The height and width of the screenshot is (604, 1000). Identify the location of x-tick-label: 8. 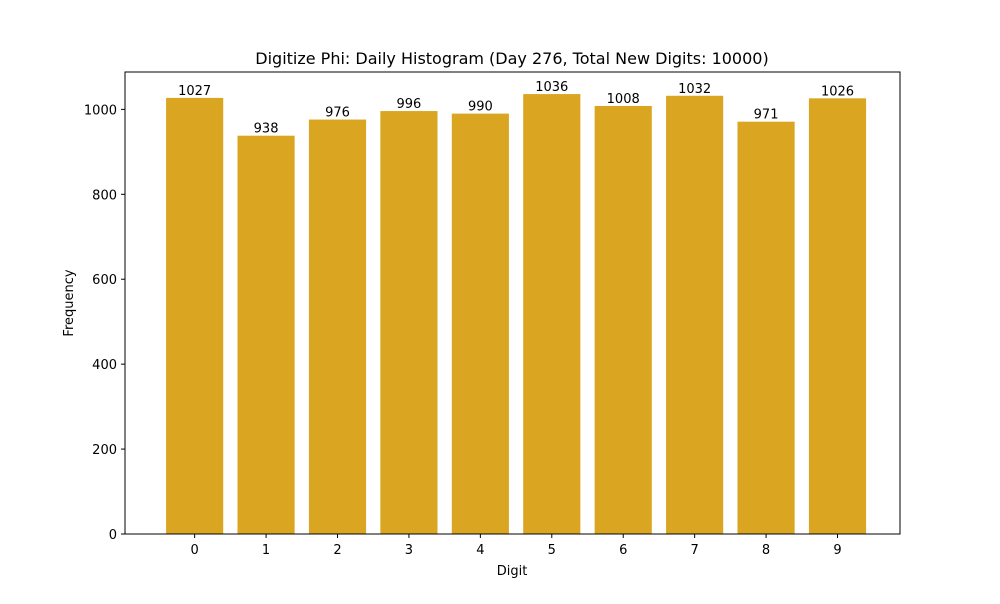
(766, 550).